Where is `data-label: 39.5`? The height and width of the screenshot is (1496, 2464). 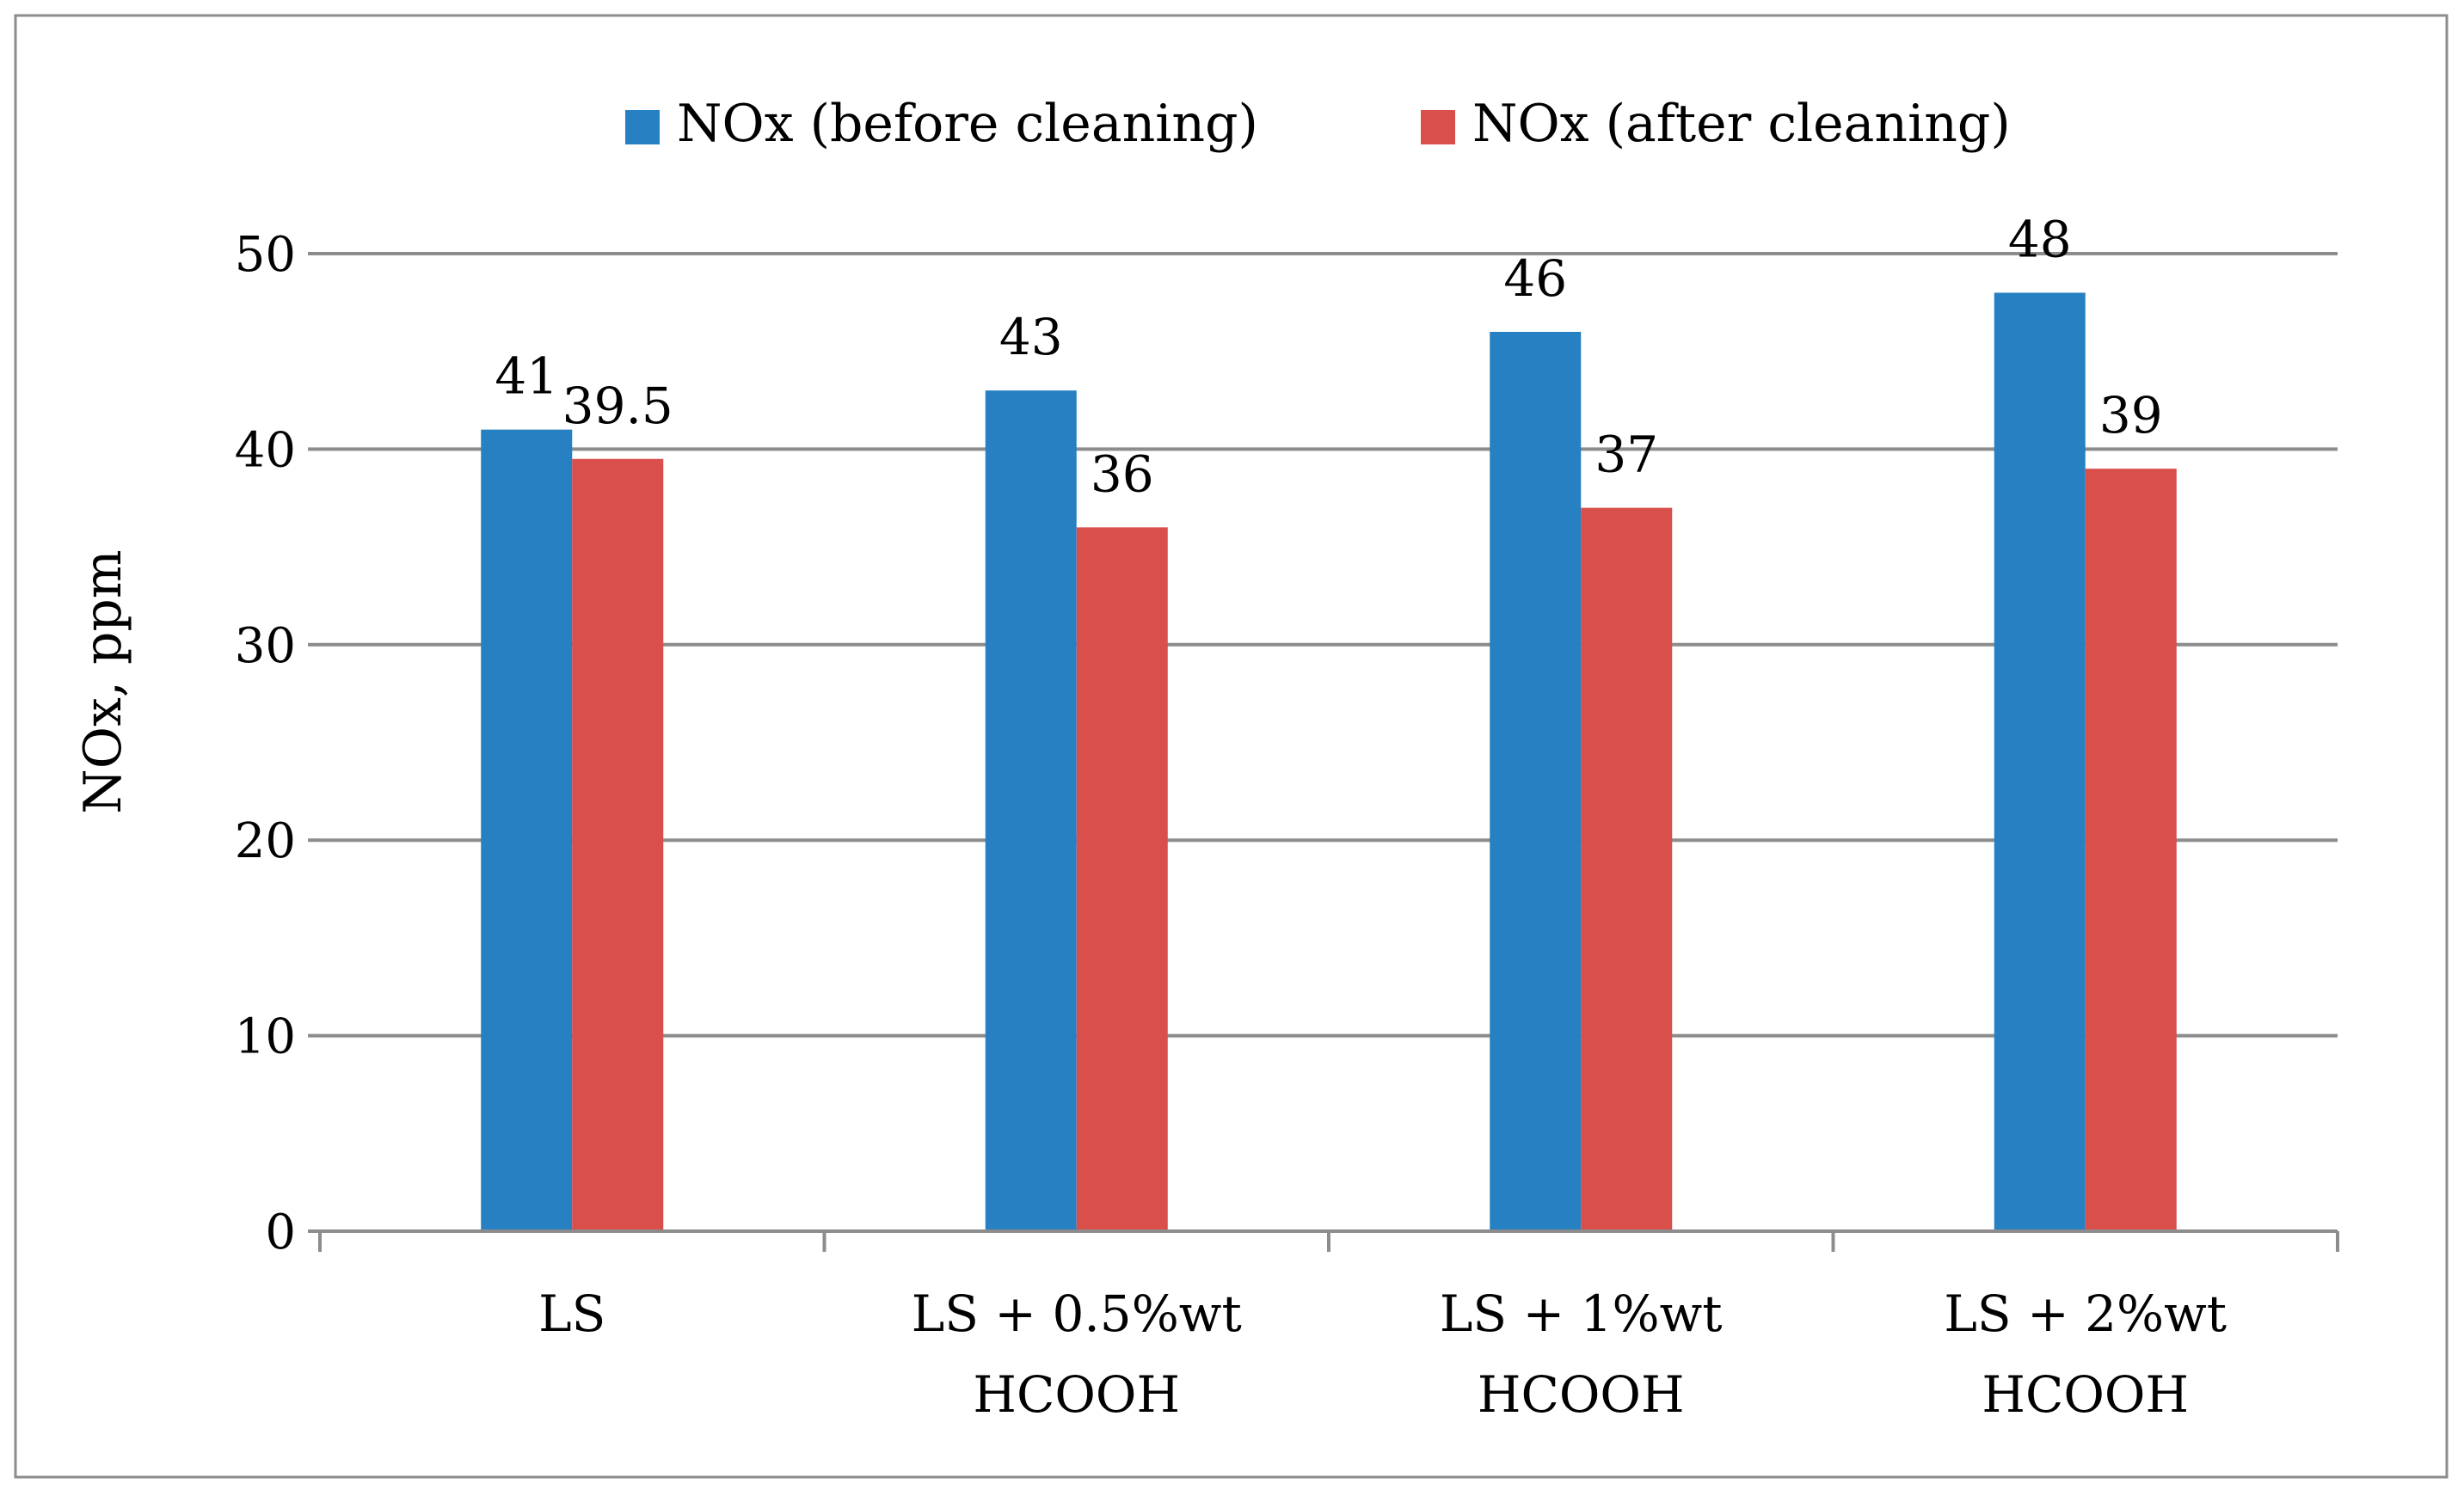
data-label: 39.5 is located at coordinates (617, 406).